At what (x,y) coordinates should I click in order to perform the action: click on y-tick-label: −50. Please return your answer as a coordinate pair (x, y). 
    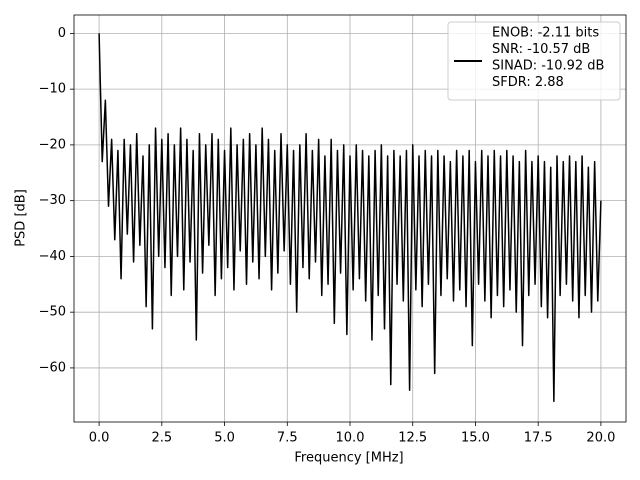
    Looking at the image, I should click on (52, 312).